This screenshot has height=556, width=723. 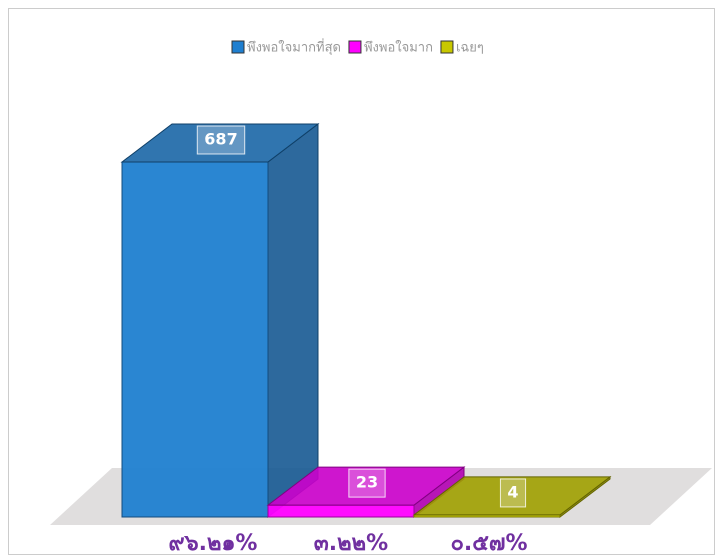 I want to click on legend-label: พึงพอใจมาก, so click(x=398, y=48).